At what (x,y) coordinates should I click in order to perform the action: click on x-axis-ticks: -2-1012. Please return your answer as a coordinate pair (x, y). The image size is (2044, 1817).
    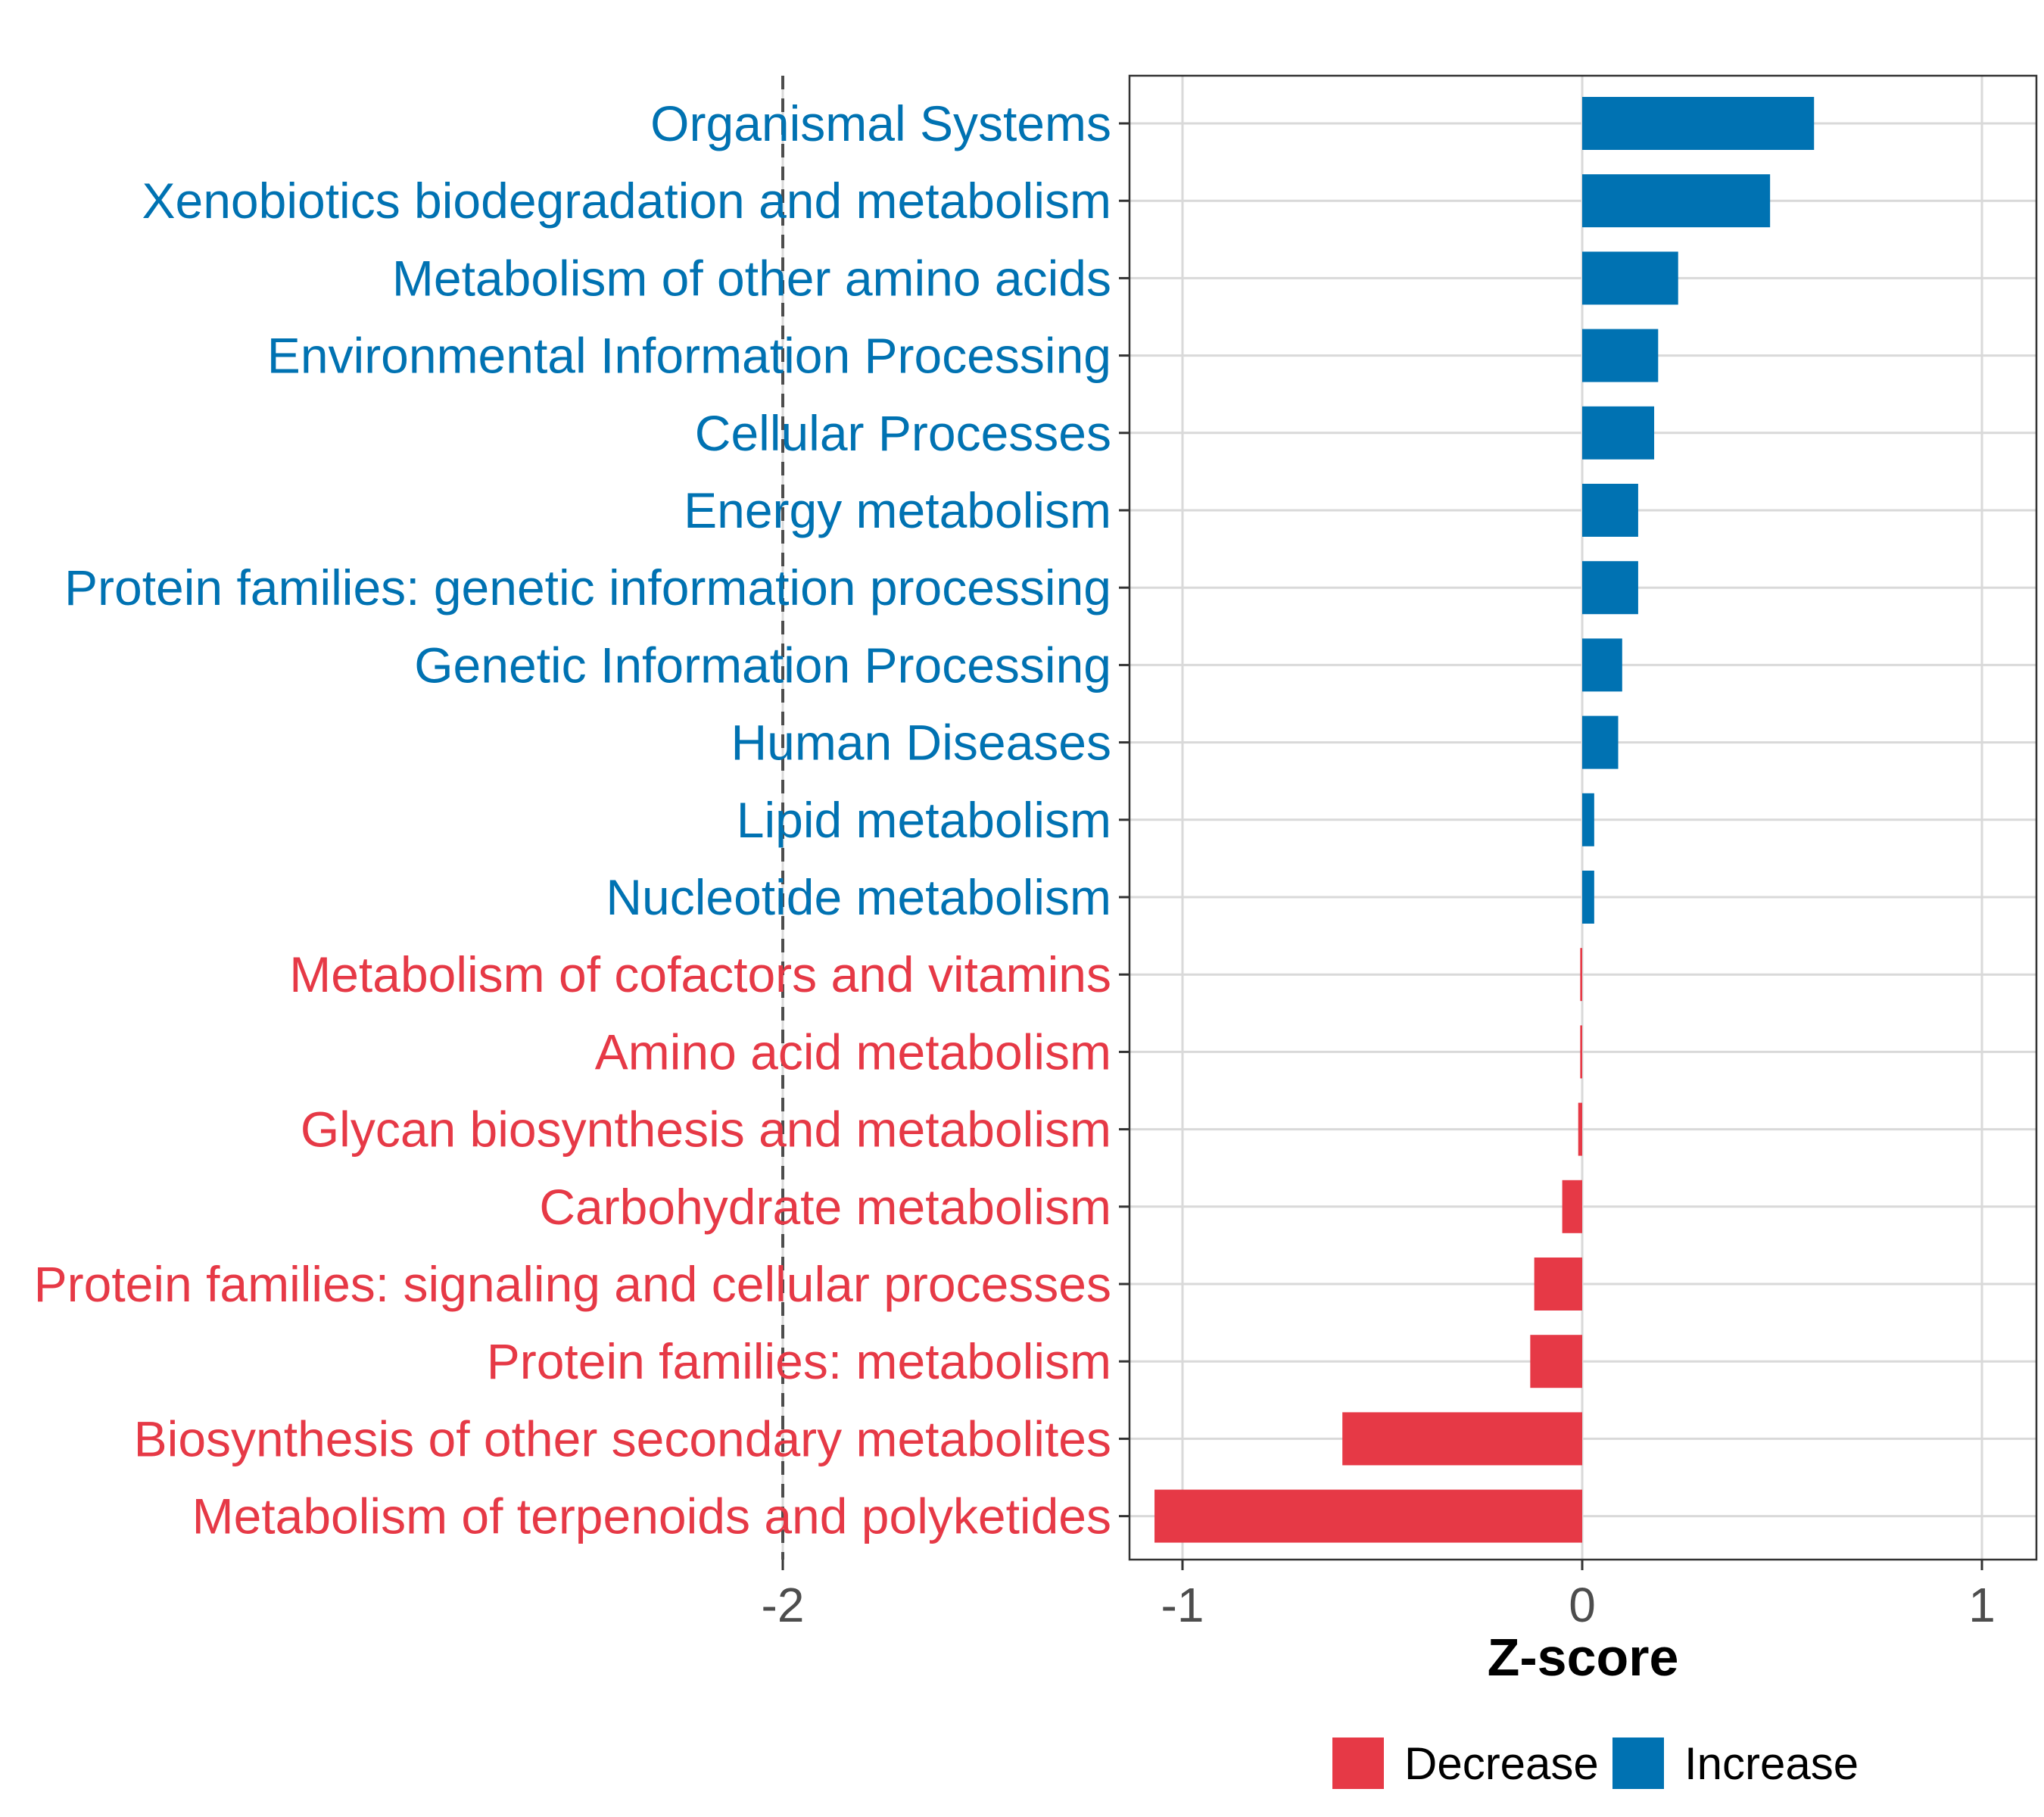
    Looking at the image, I should click on (1379, 1596).